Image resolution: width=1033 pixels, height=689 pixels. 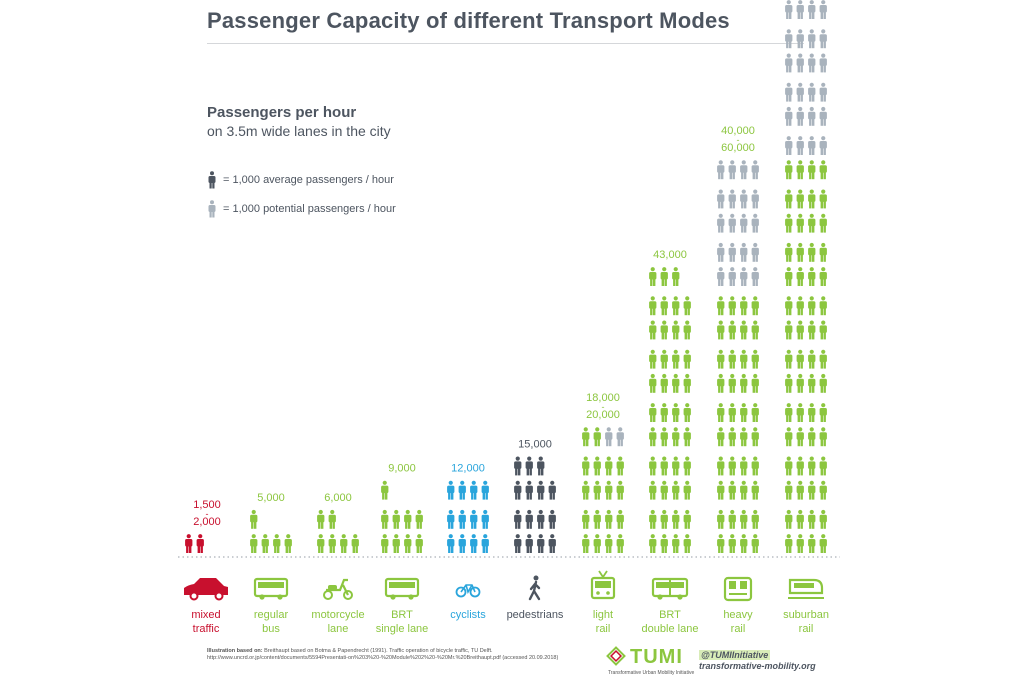 What do you see at coordinates (670, 410) in the screenshot?
I see `bar-brt2` at bounding box center [670, 410].